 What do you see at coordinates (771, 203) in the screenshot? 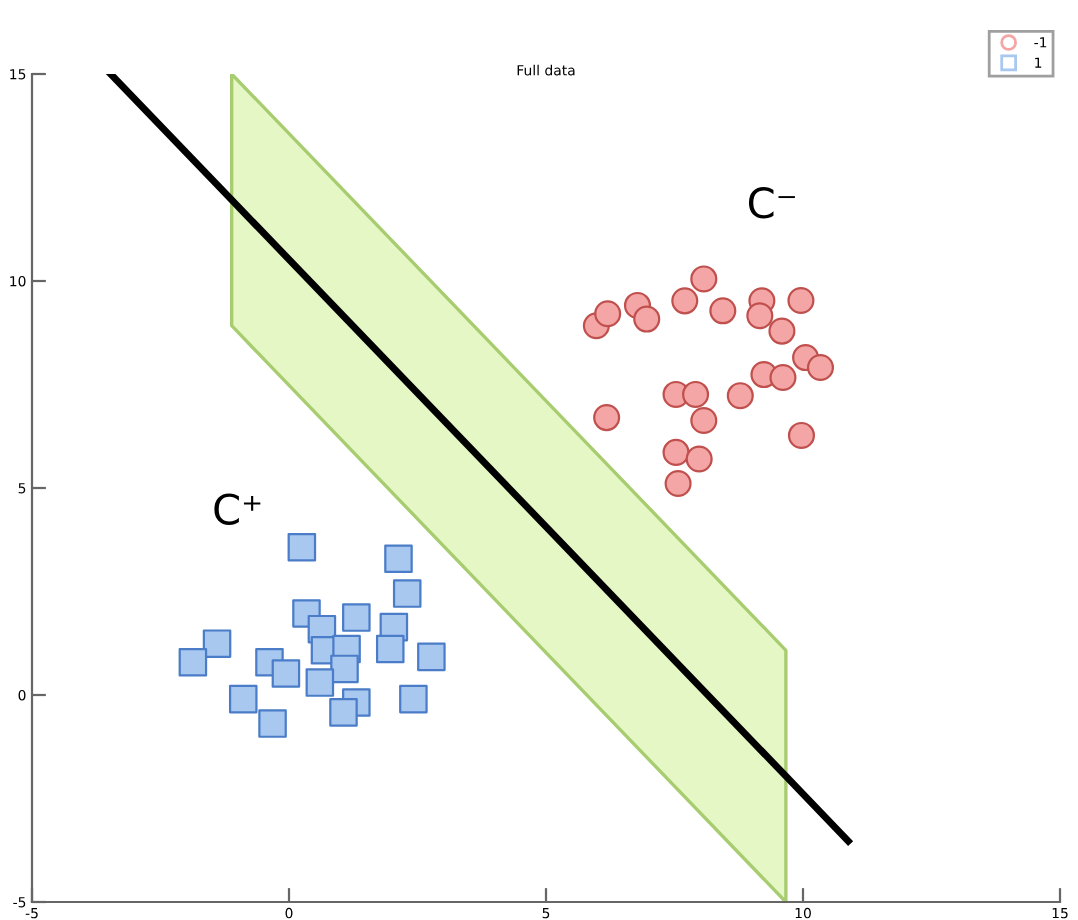
I see `annotation: C⁻` at bounding box center [771, 203].